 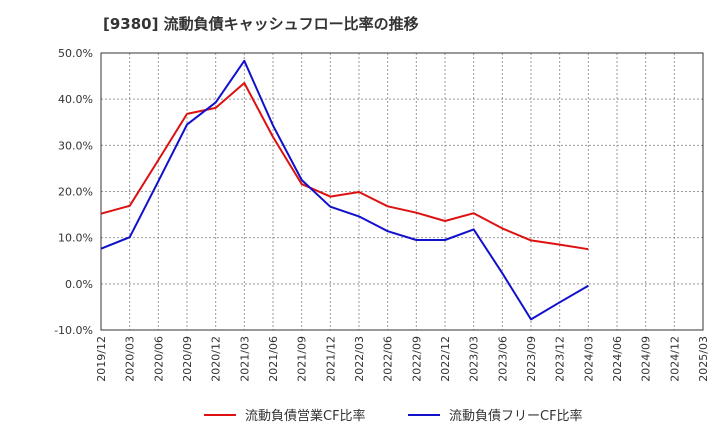 I want to click on legend-label: 流動負債営業CF比率, so click(x=305, y=416).